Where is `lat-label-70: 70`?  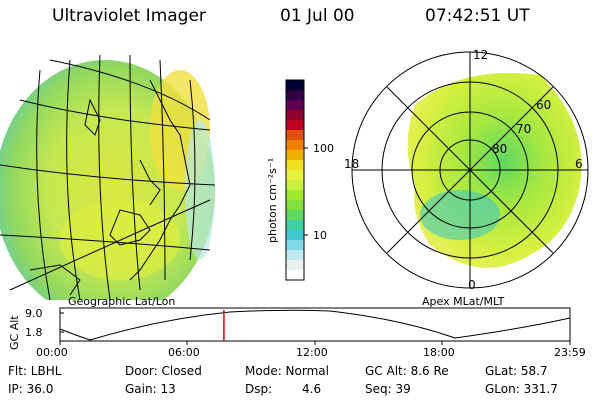
lat-label-70: 70 is located at coordinates (523, 129).